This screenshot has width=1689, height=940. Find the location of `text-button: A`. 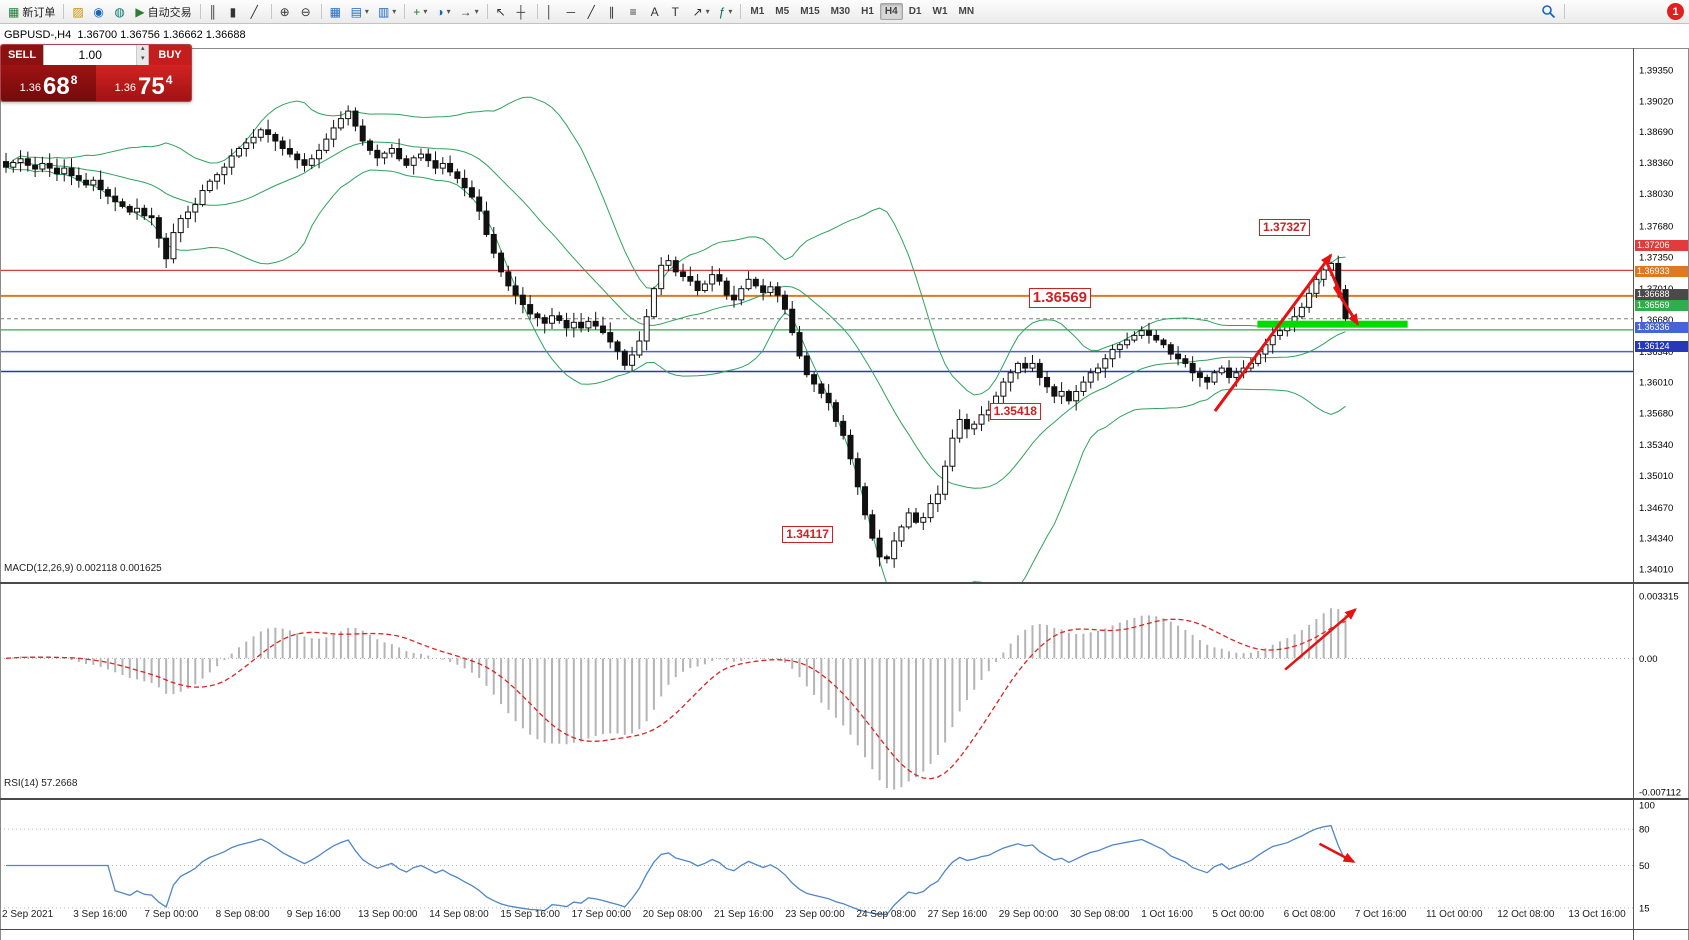

text-button: A is located at coordinates (657, 12).